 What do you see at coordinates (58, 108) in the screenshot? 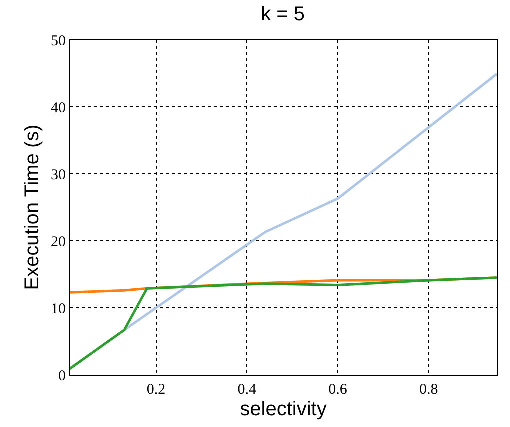
I see `y-tick-label: 40` at bounding box center [58, 108].